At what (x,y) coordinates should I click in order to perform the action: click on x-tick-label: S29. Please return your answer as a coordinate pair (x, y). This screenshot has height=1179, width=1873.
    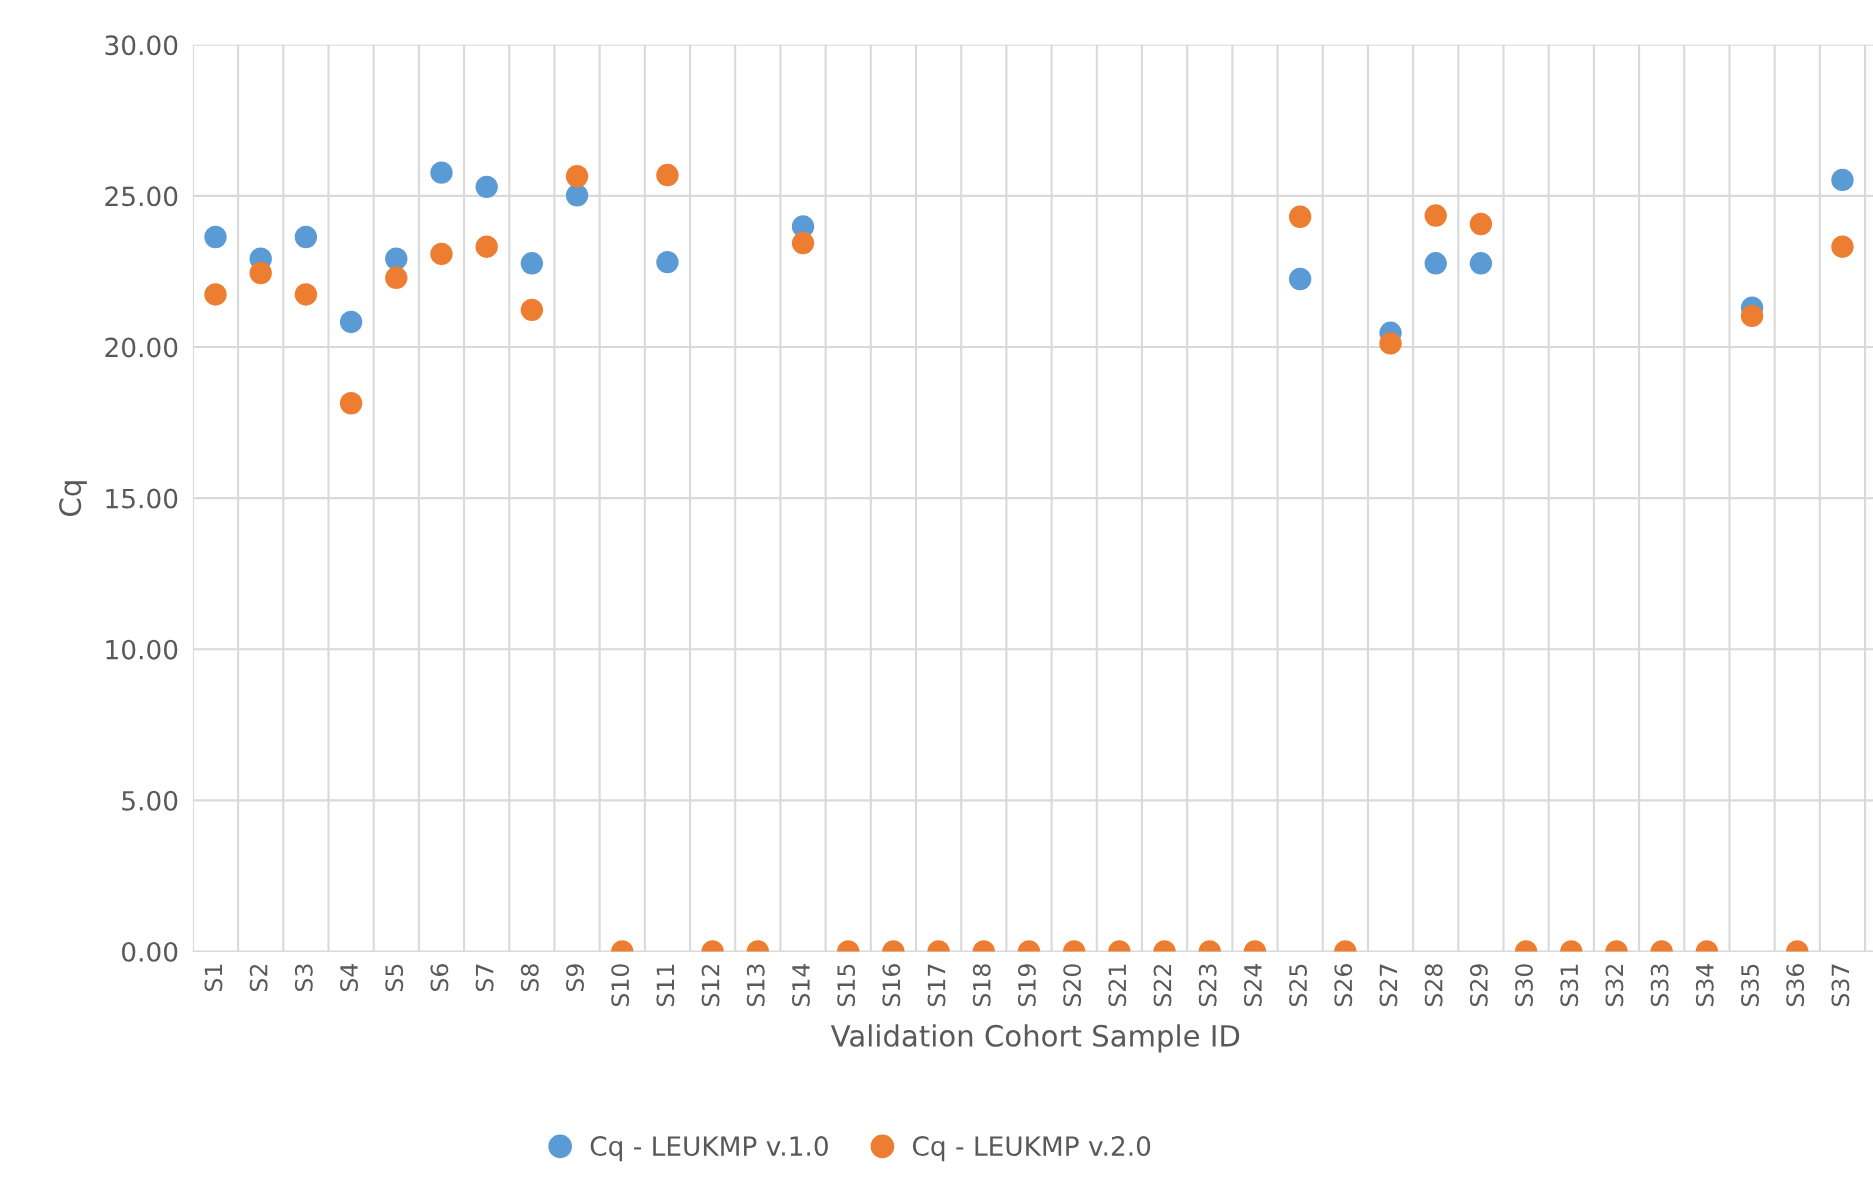
    Looking at the image, I should click on (1478, 985).